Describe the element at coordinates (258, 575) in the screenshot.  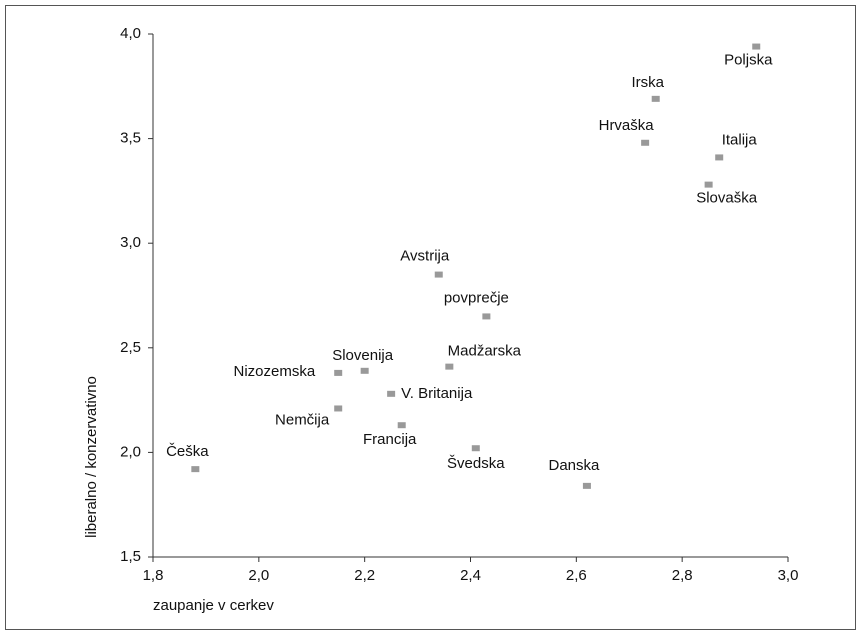
I see `x-tick-label: 2,0` at that location.